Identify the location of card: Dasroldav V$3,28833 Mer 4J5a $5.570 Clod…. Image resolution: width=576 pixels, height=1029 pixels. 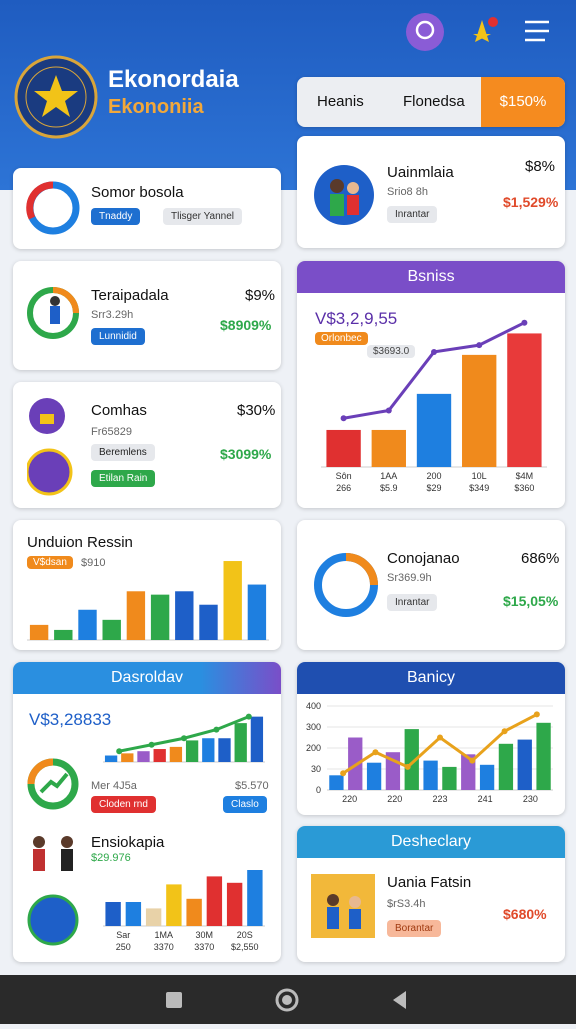
(147, 812).